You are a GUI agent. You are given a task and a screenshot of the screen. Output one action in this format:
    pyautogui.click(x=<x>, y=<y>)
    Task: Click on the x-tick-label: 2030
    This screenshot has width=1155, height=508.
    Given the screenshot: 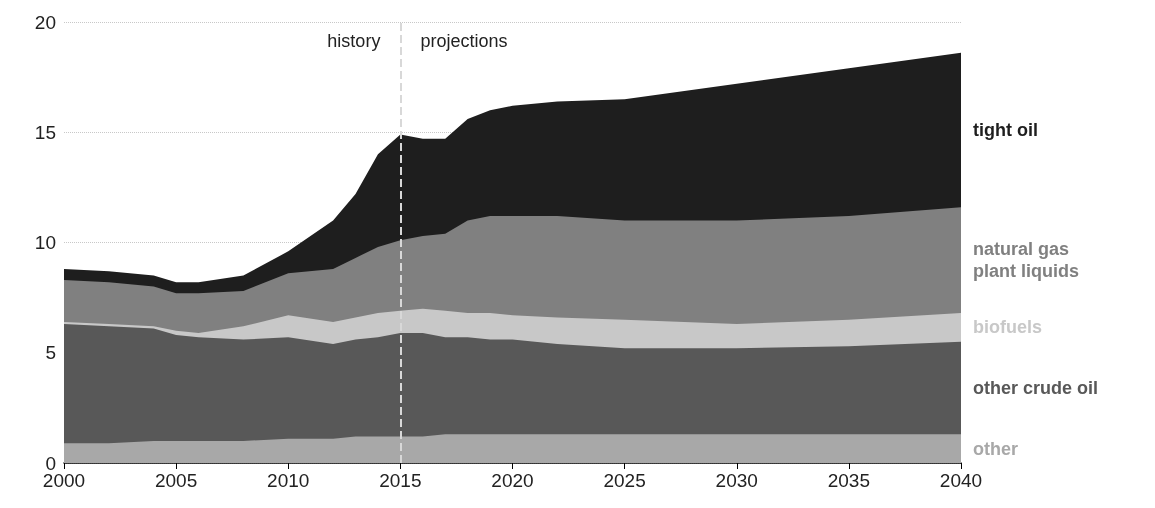 What is the action you would take?
    pyautogui.click(x=736, y=480)
    